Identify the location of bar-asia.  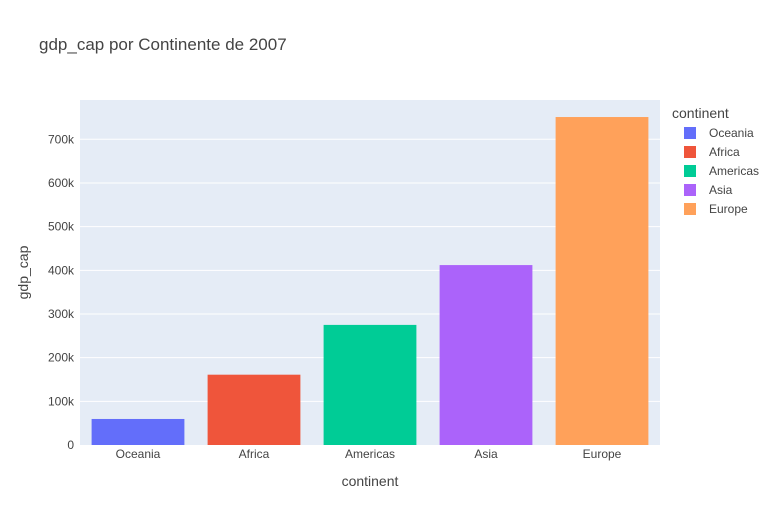
(486, 355).